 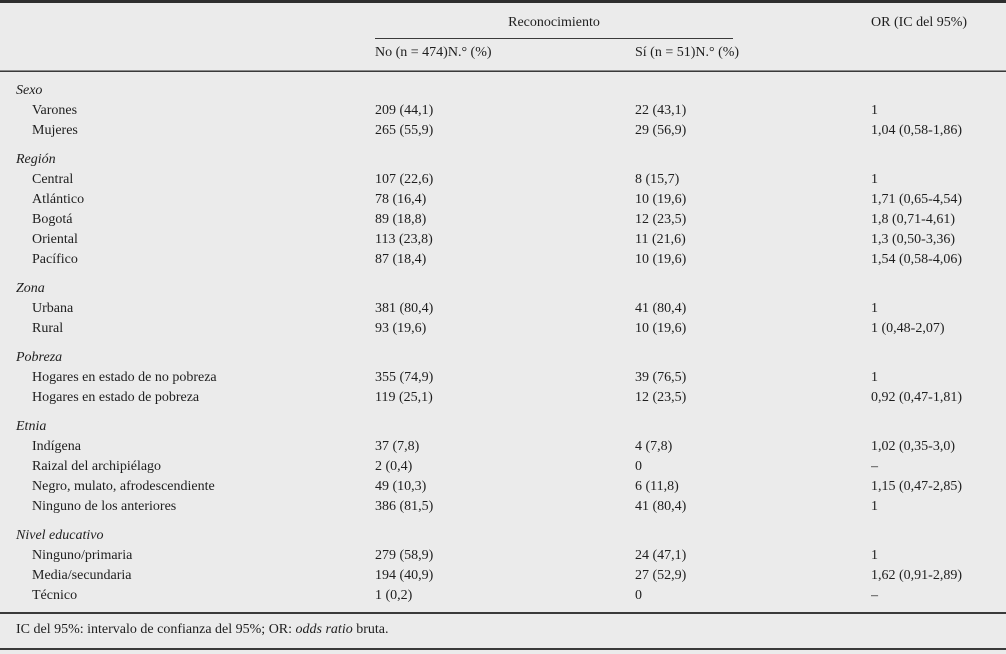 What do you see at coordinates (123, 486) in the screenshot?
I see `row-label: Negro, mulato, afrodescendiente` at bounding box center [123, 486].